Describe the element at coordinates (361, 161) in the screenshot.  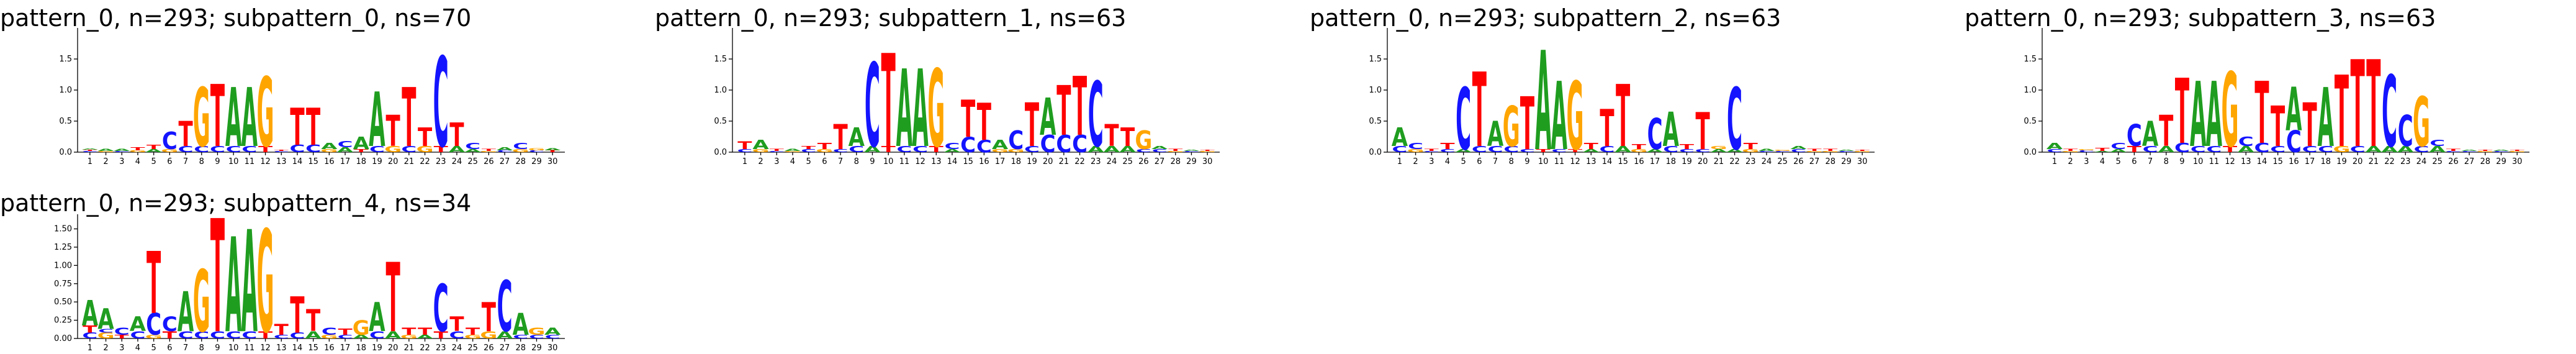
I see `x-tick-label: 18` at that location.